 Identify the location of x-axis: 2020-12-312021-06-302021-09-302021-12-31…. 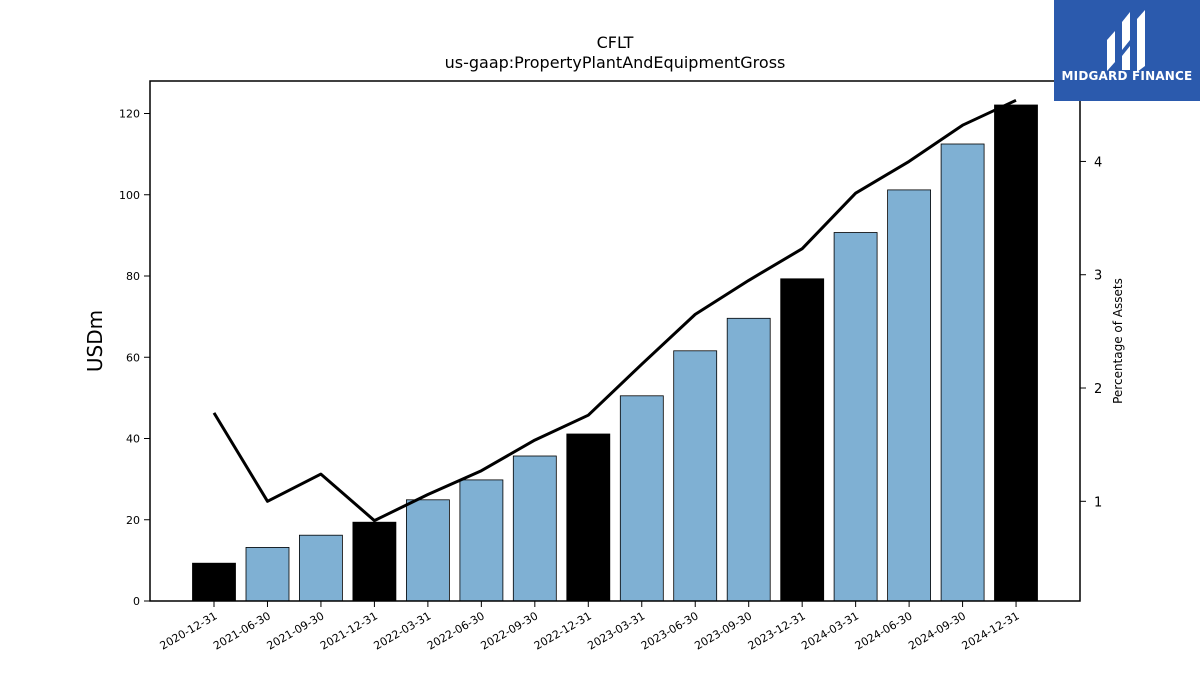
(590, 627).